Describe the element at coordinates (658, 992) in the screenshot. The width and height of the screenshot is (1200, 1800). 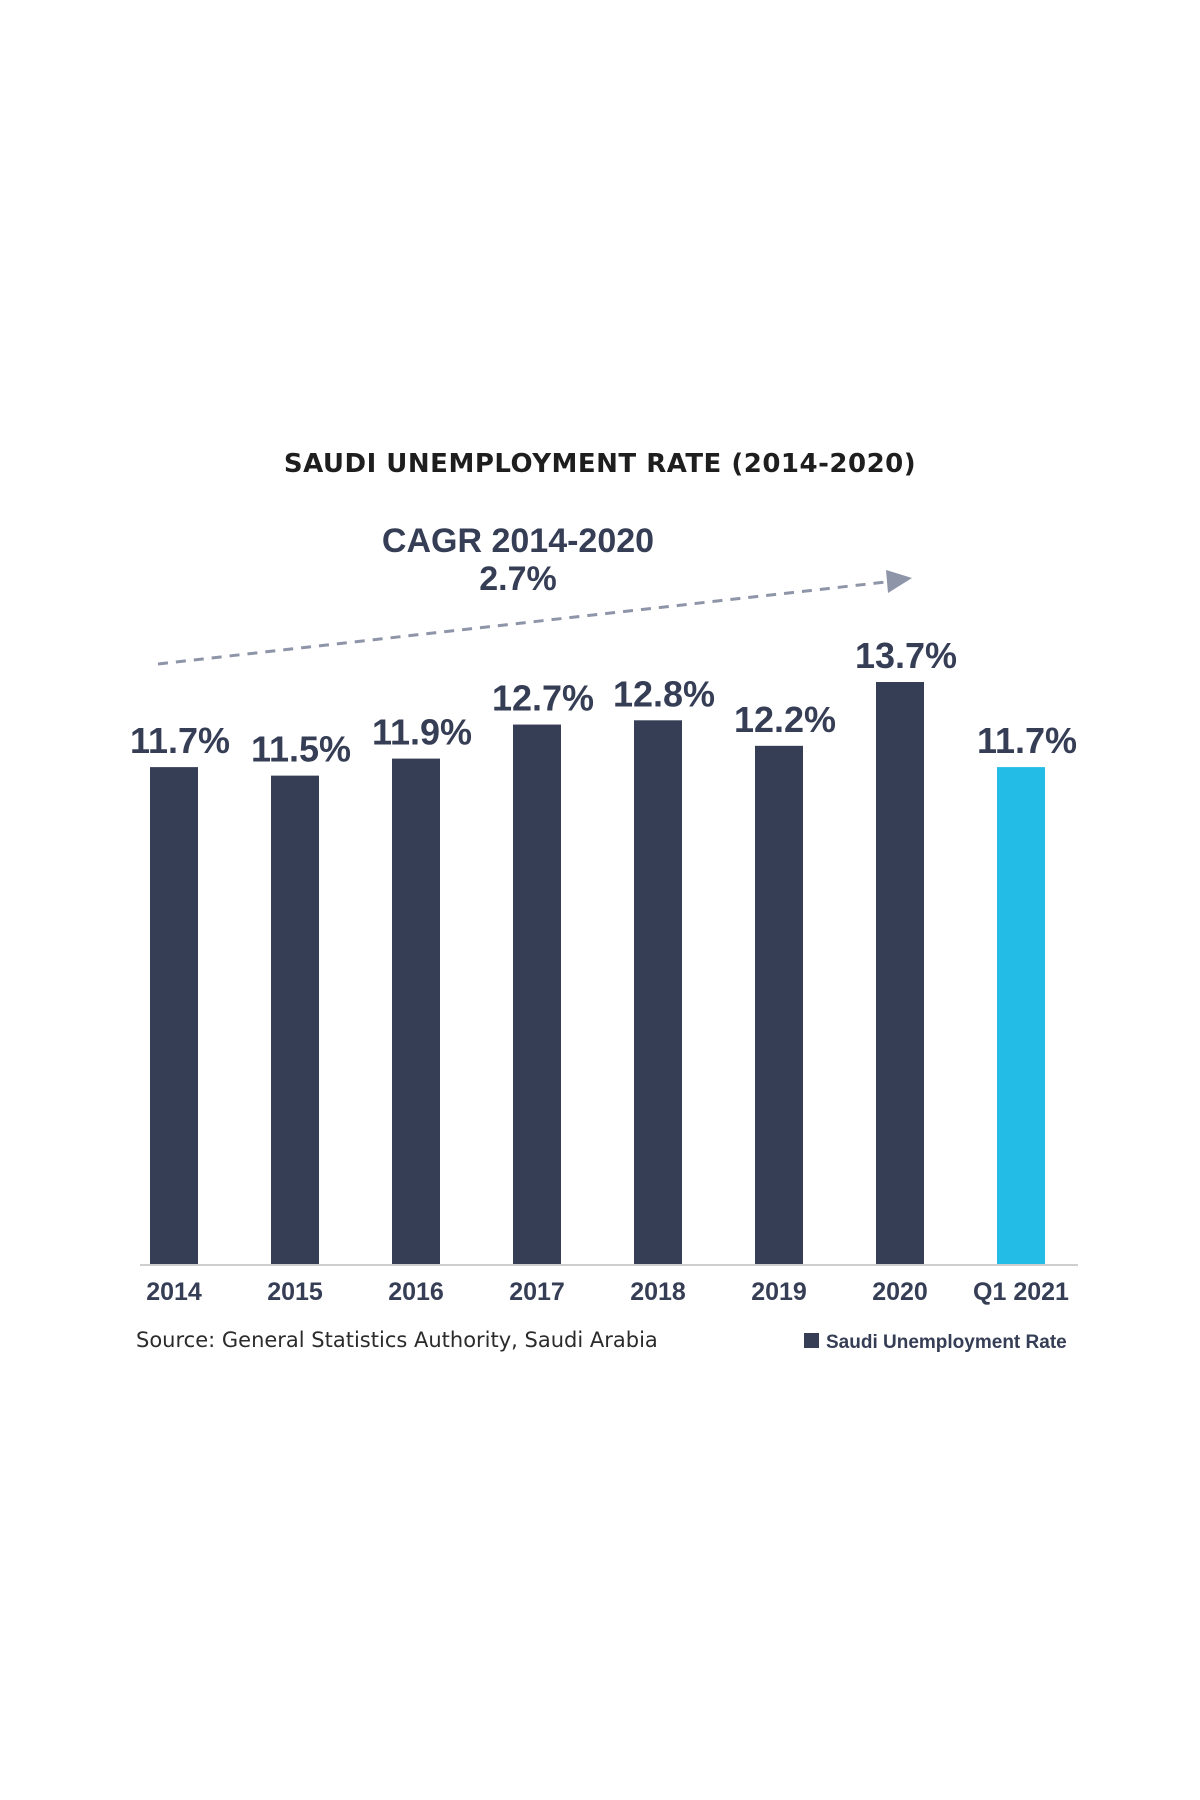
I see `bar-2018` at that location.